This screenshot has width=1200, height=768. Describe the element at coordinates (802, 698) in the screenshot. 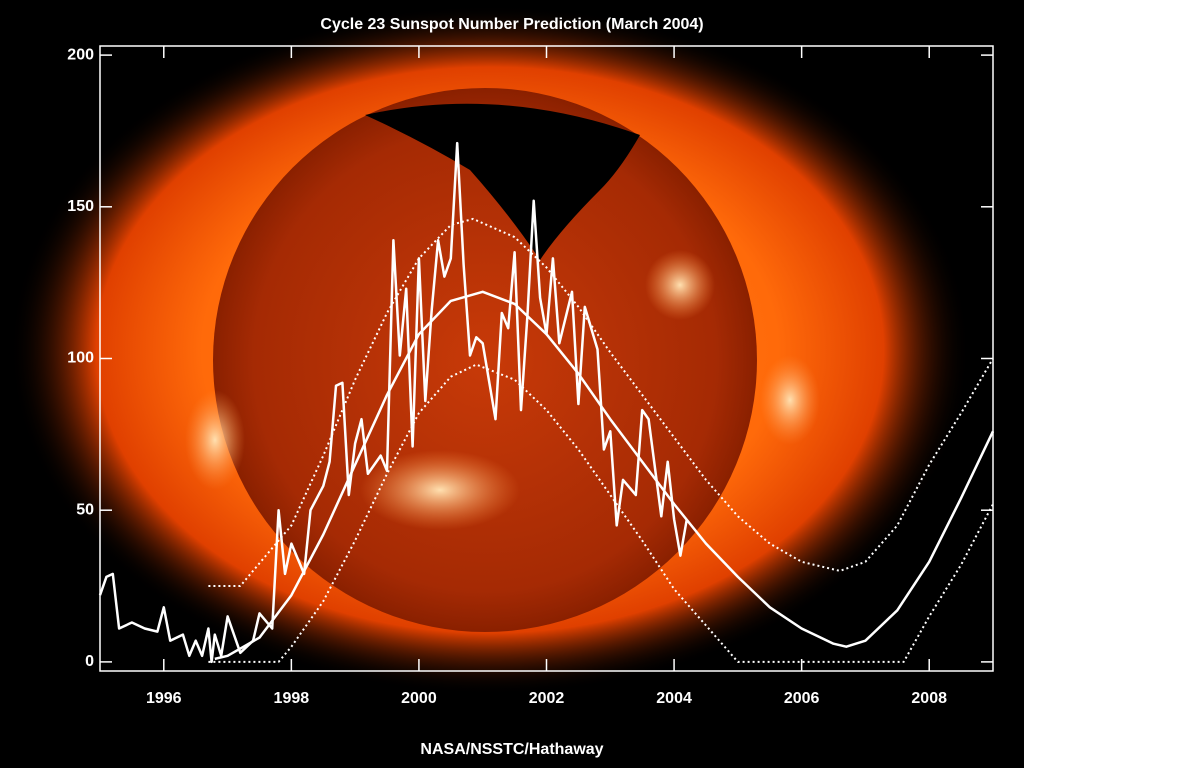

I see `x-tick-label: 2006` at that location.